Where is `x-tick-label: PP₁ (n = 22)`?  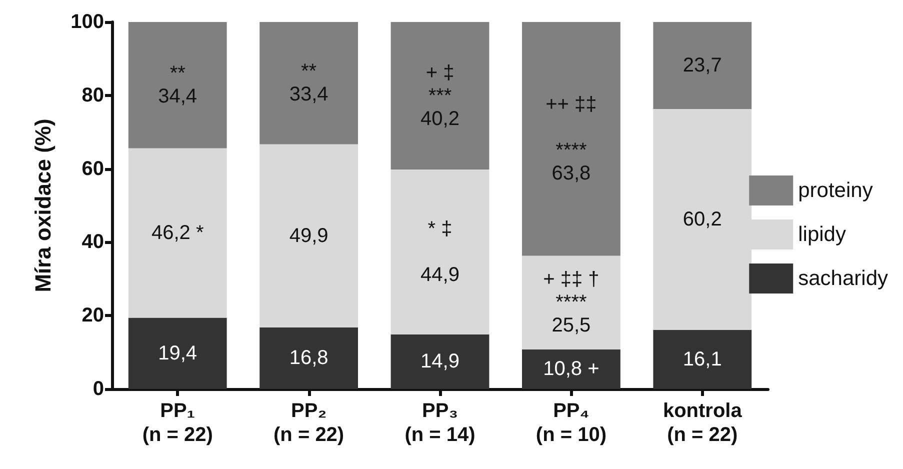 x-tick-label: PP₁ (n = 22) is located at coordinates (177, 423).